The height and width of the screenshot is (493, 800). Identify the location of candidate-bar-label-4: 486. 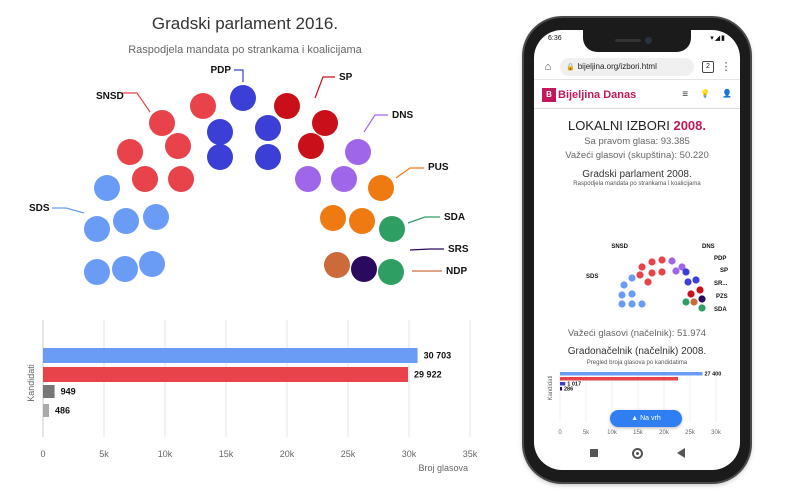
(62, 411).